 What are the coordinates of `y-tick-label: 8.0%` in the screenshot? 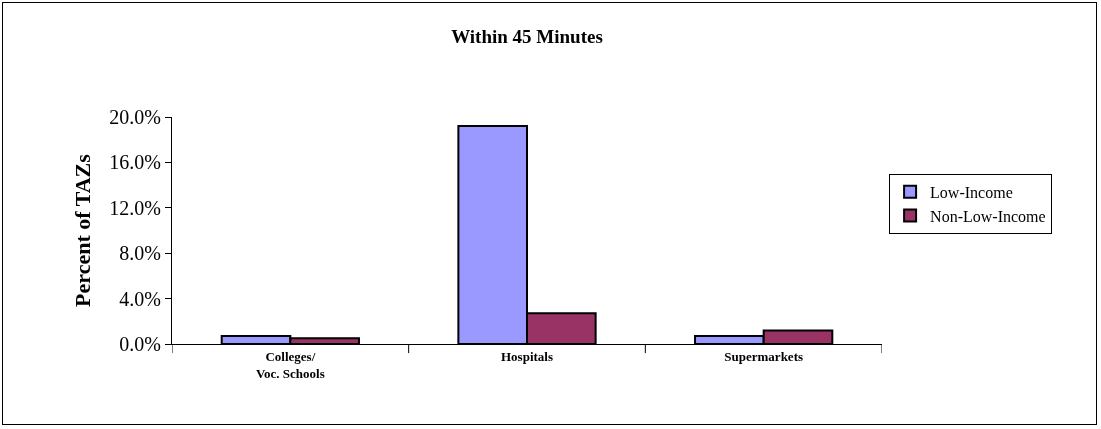 It's located at (140, 253).